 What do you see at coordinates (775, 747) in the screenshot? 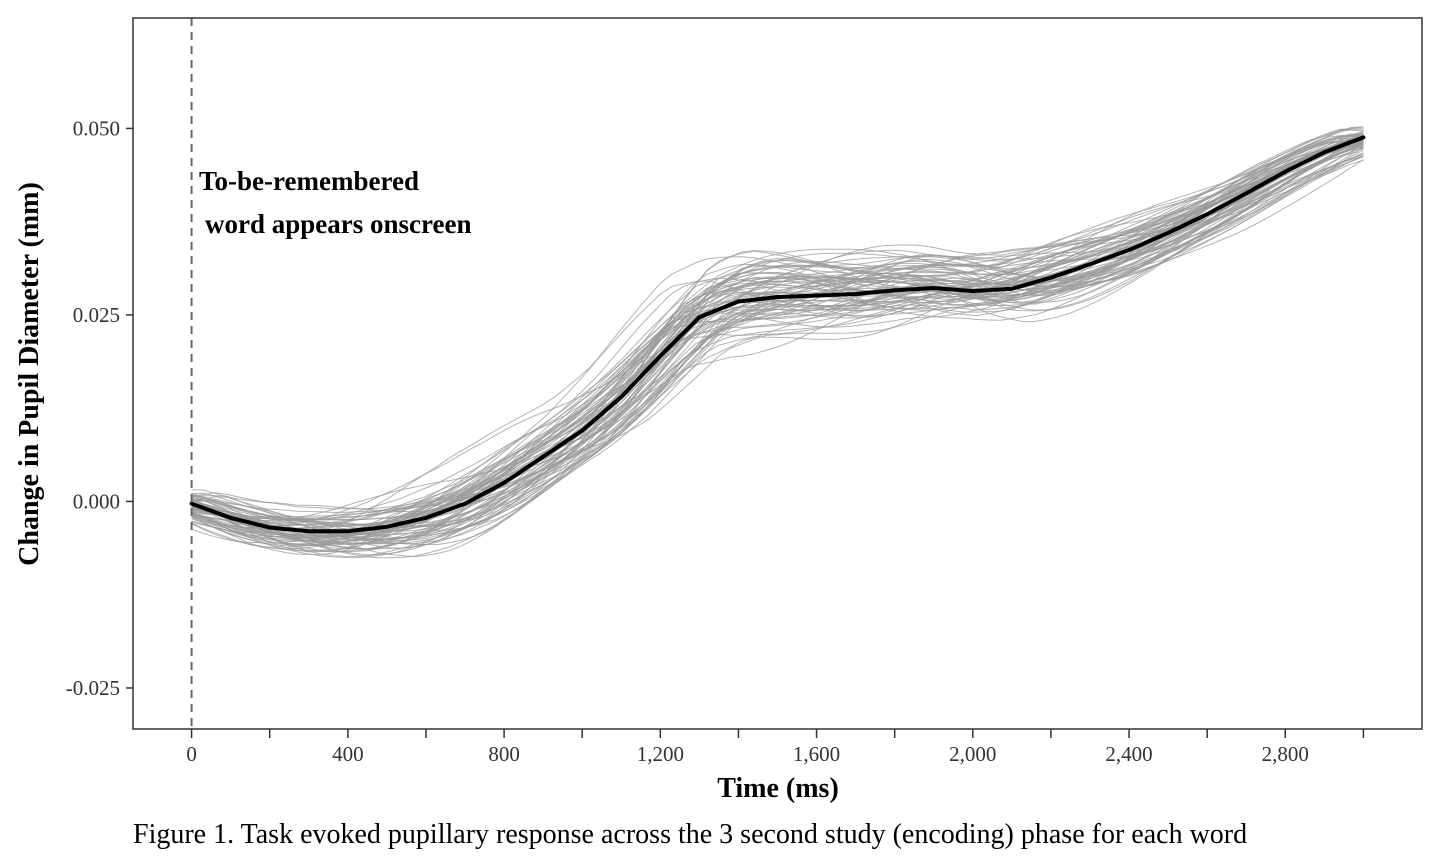
I see `x-axis: 0 400 800 1,200 1,600 2,000 2,400 2,800` at bounding box center [775, 747].